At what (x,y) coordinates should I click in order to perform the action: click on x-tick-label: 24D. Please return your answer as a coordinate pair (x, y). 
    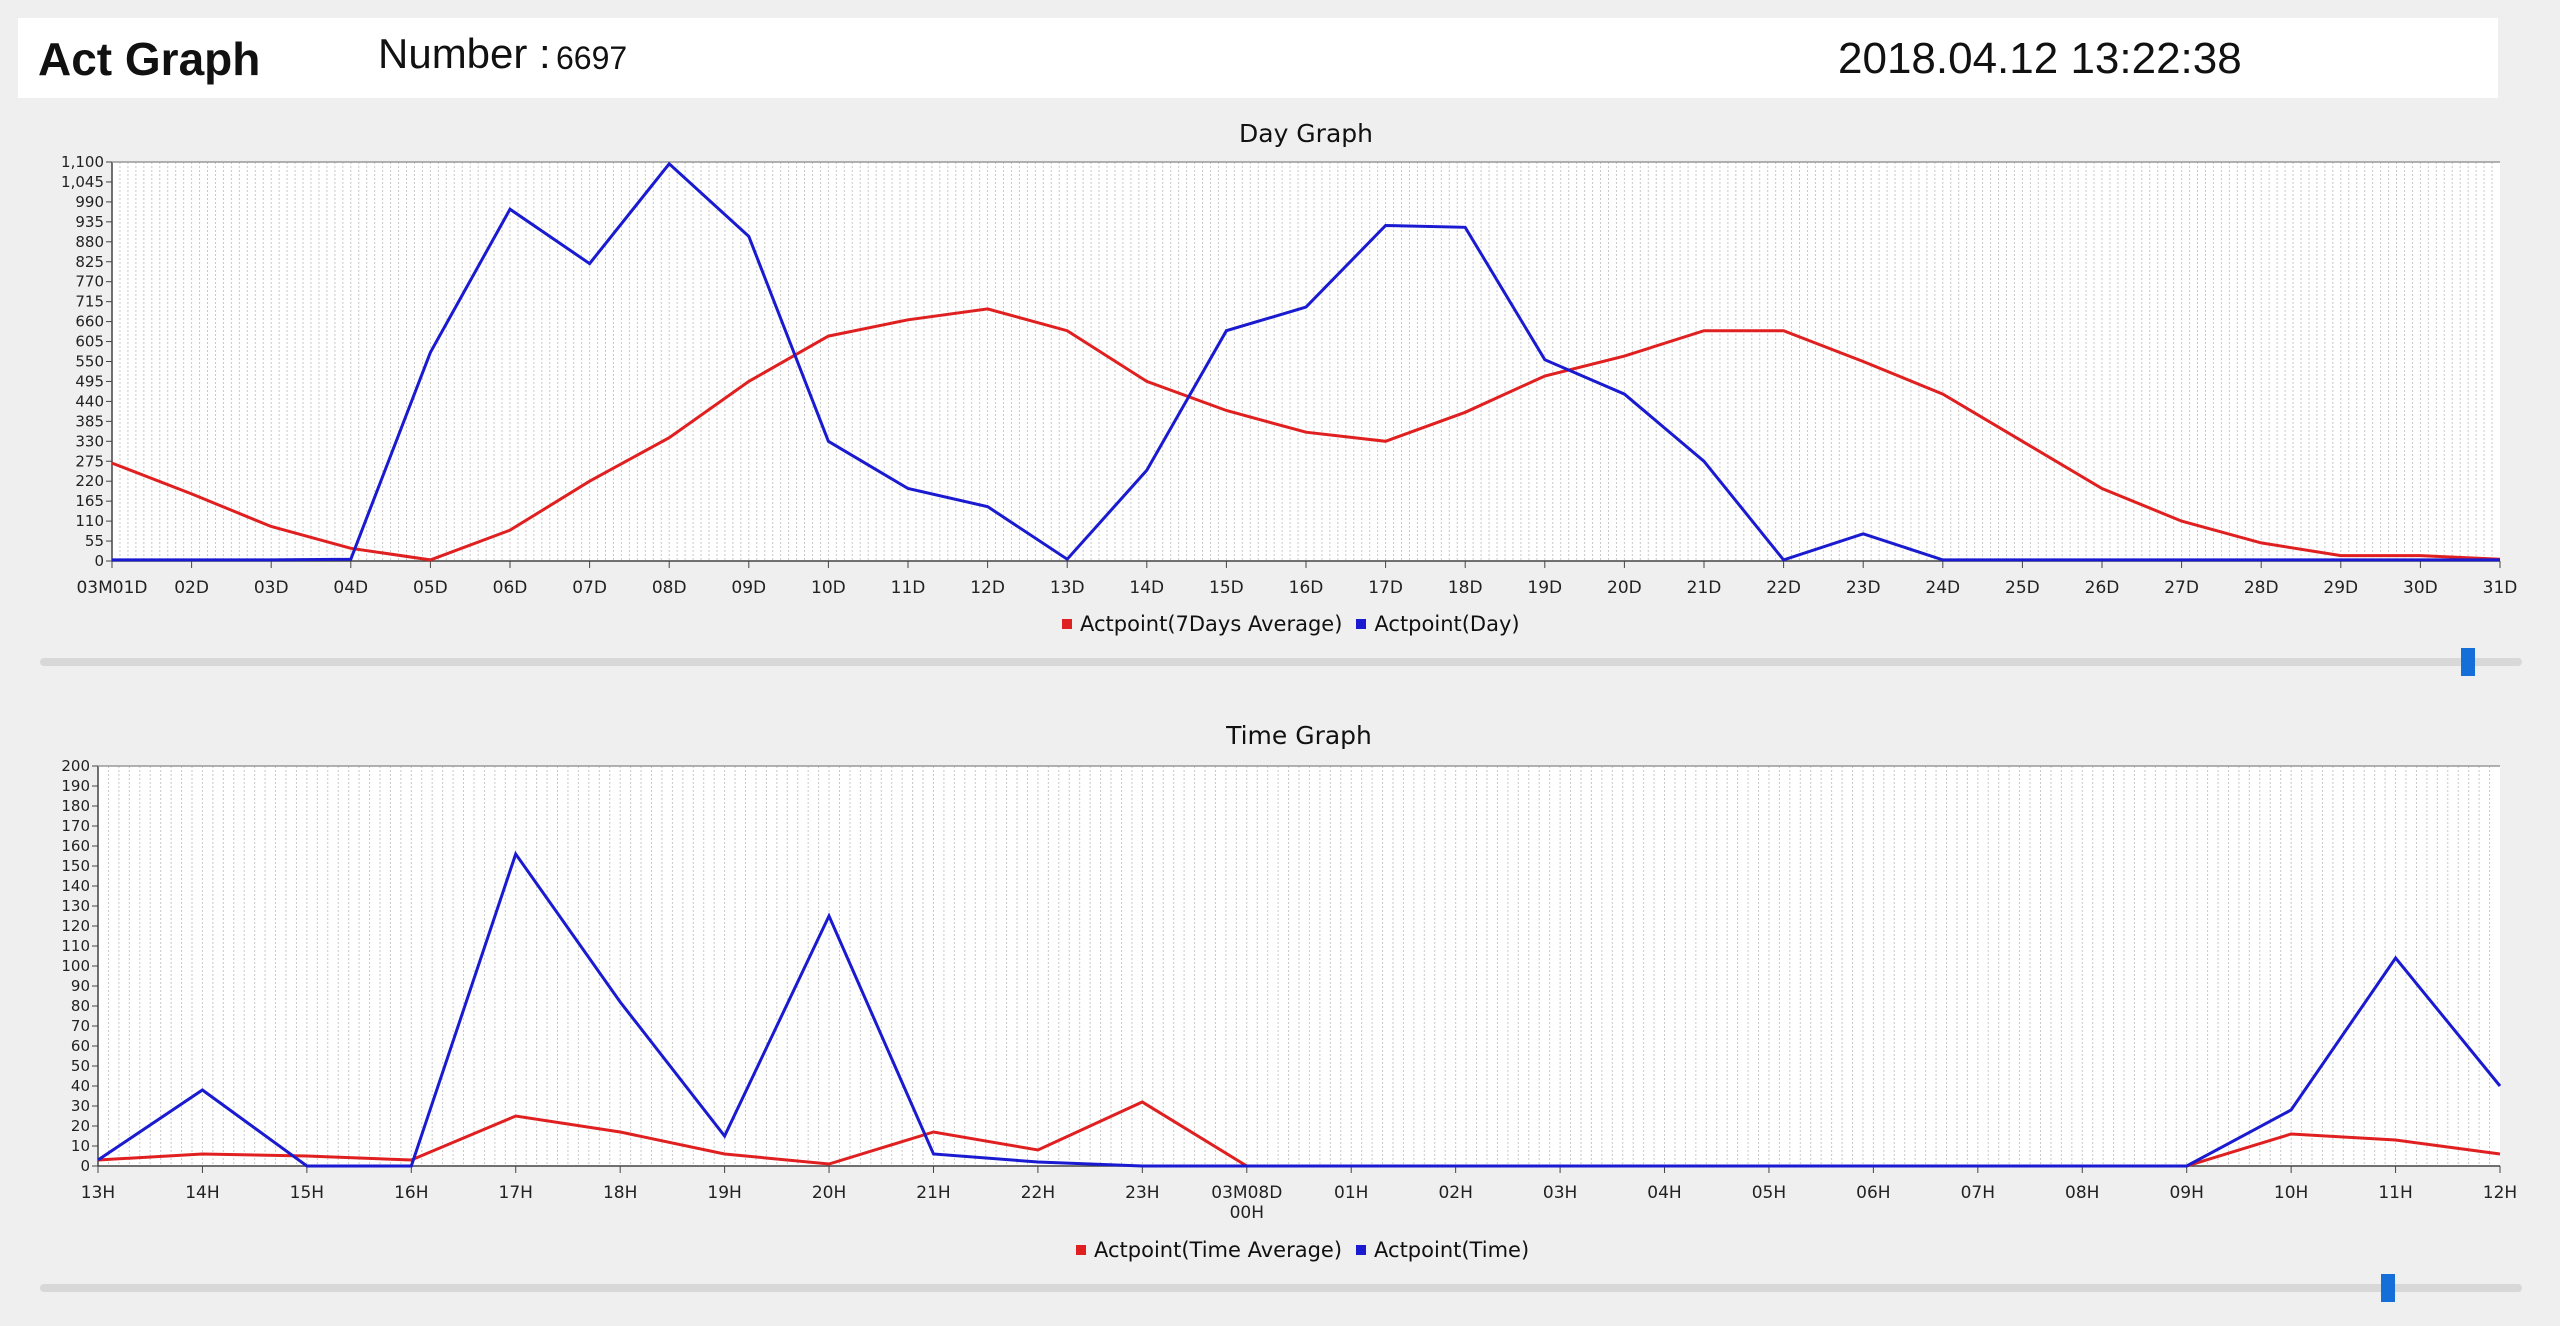
    Looking at the image, I should click on (1942, 588).